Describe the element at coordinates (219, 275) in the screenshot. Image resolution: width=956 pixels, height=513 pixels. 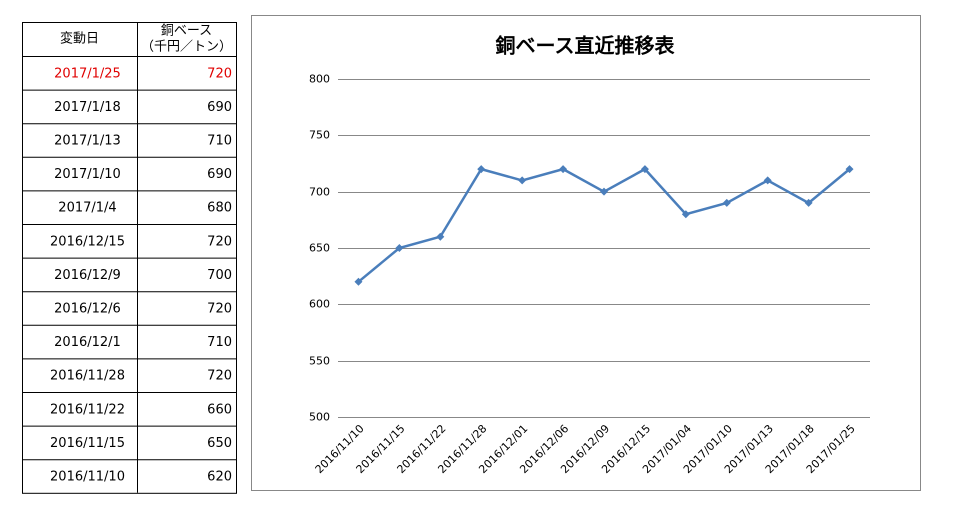
I see `value-cell: 700` at that location.